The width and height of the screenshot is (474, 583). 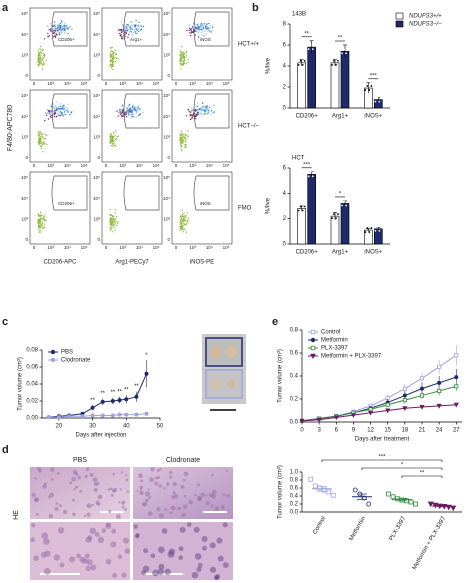 I want to click on x-tick-label: 20, so click(x=59, y=427).